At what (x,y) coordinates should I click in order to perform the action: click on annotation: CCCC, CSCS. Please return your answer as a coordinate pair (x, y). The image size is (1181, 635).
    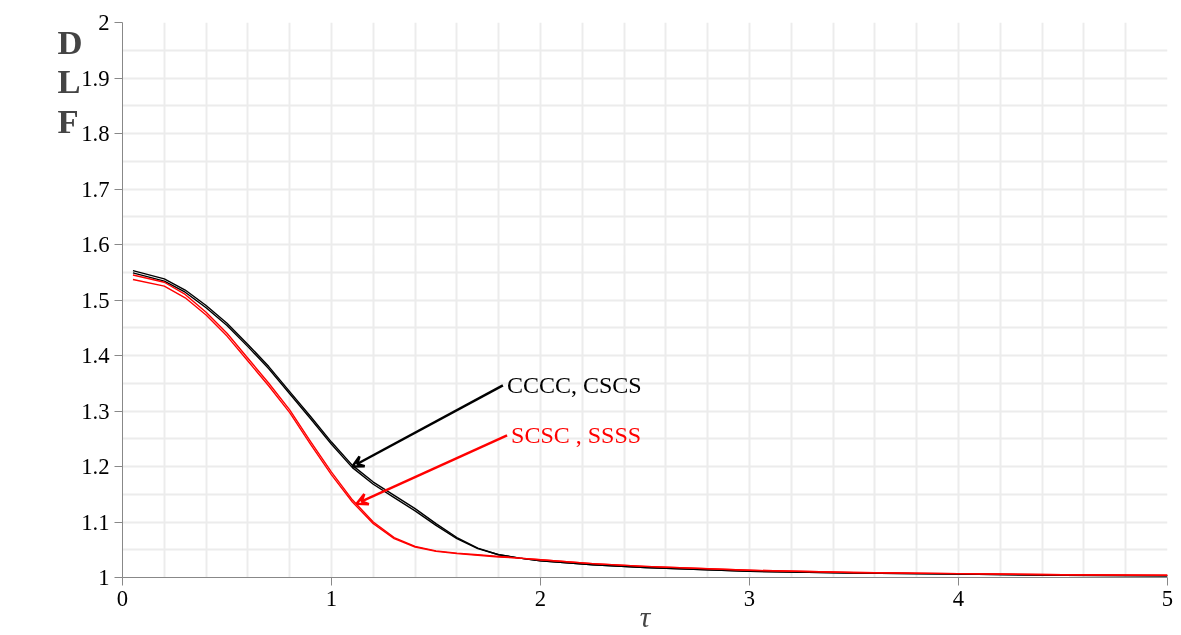
    Looking at the image, I should click on (574, 385).